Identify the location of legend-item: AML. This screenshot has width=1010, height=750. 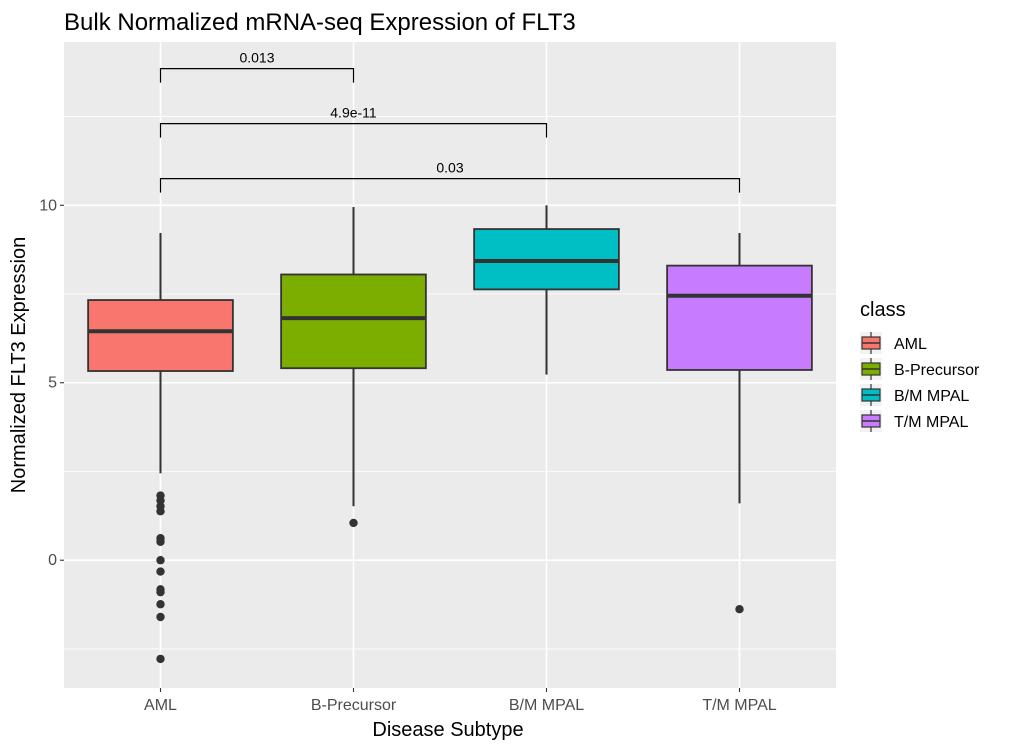
(893, 343).